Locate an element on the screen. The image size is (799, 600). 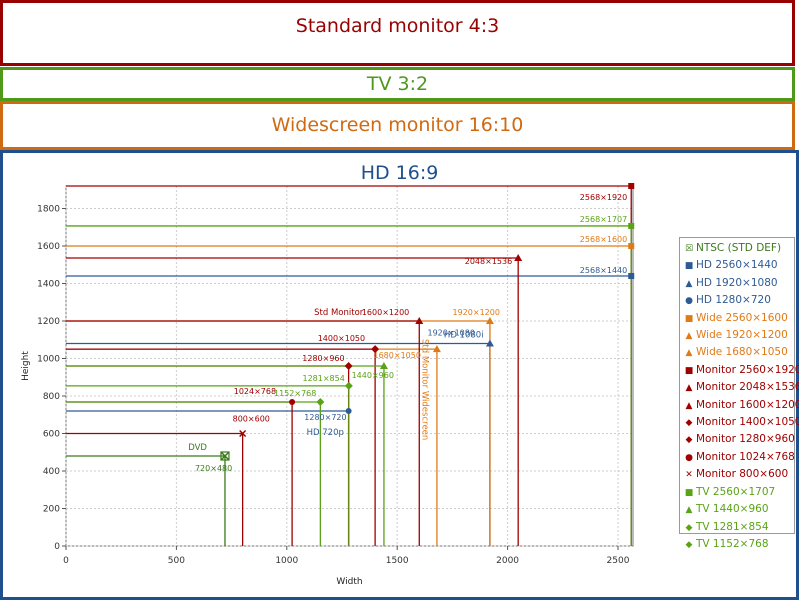
legend-label: Monitor 1024×768 is located at coordinates (745, 456).